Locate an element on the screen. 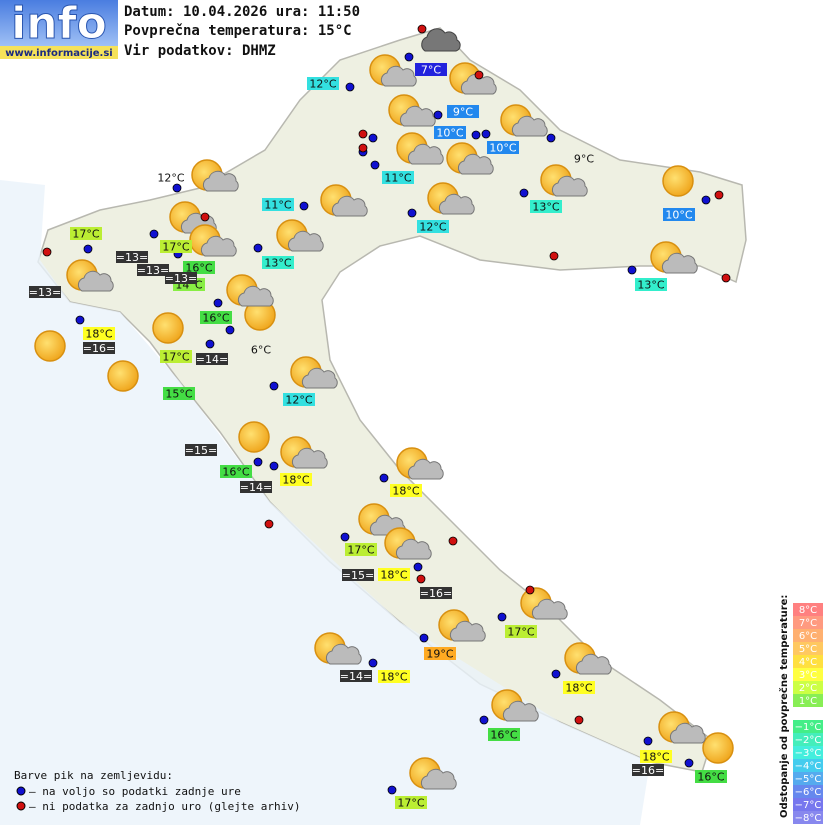  sea-temp: =13= is located at coordinates (132, 257).